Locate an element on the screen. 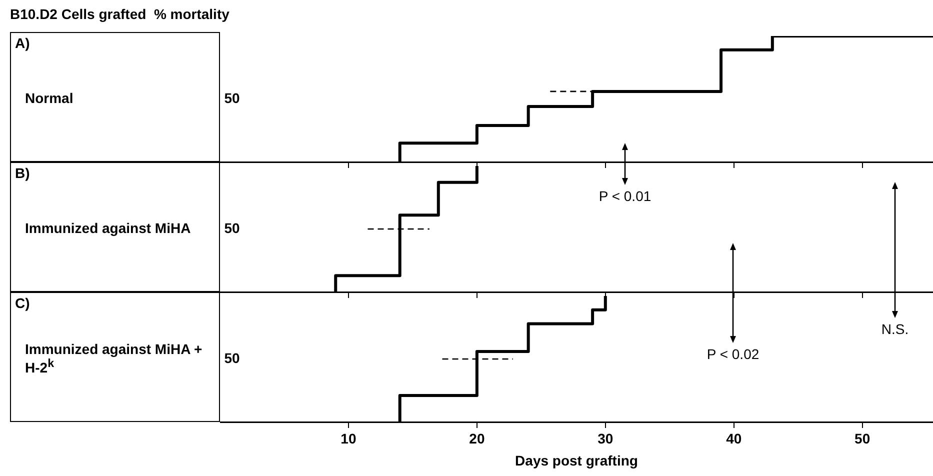  y-axis-title: Immunized against MiHA + H-2$^{k}$ is located at coordinates (114, 358).